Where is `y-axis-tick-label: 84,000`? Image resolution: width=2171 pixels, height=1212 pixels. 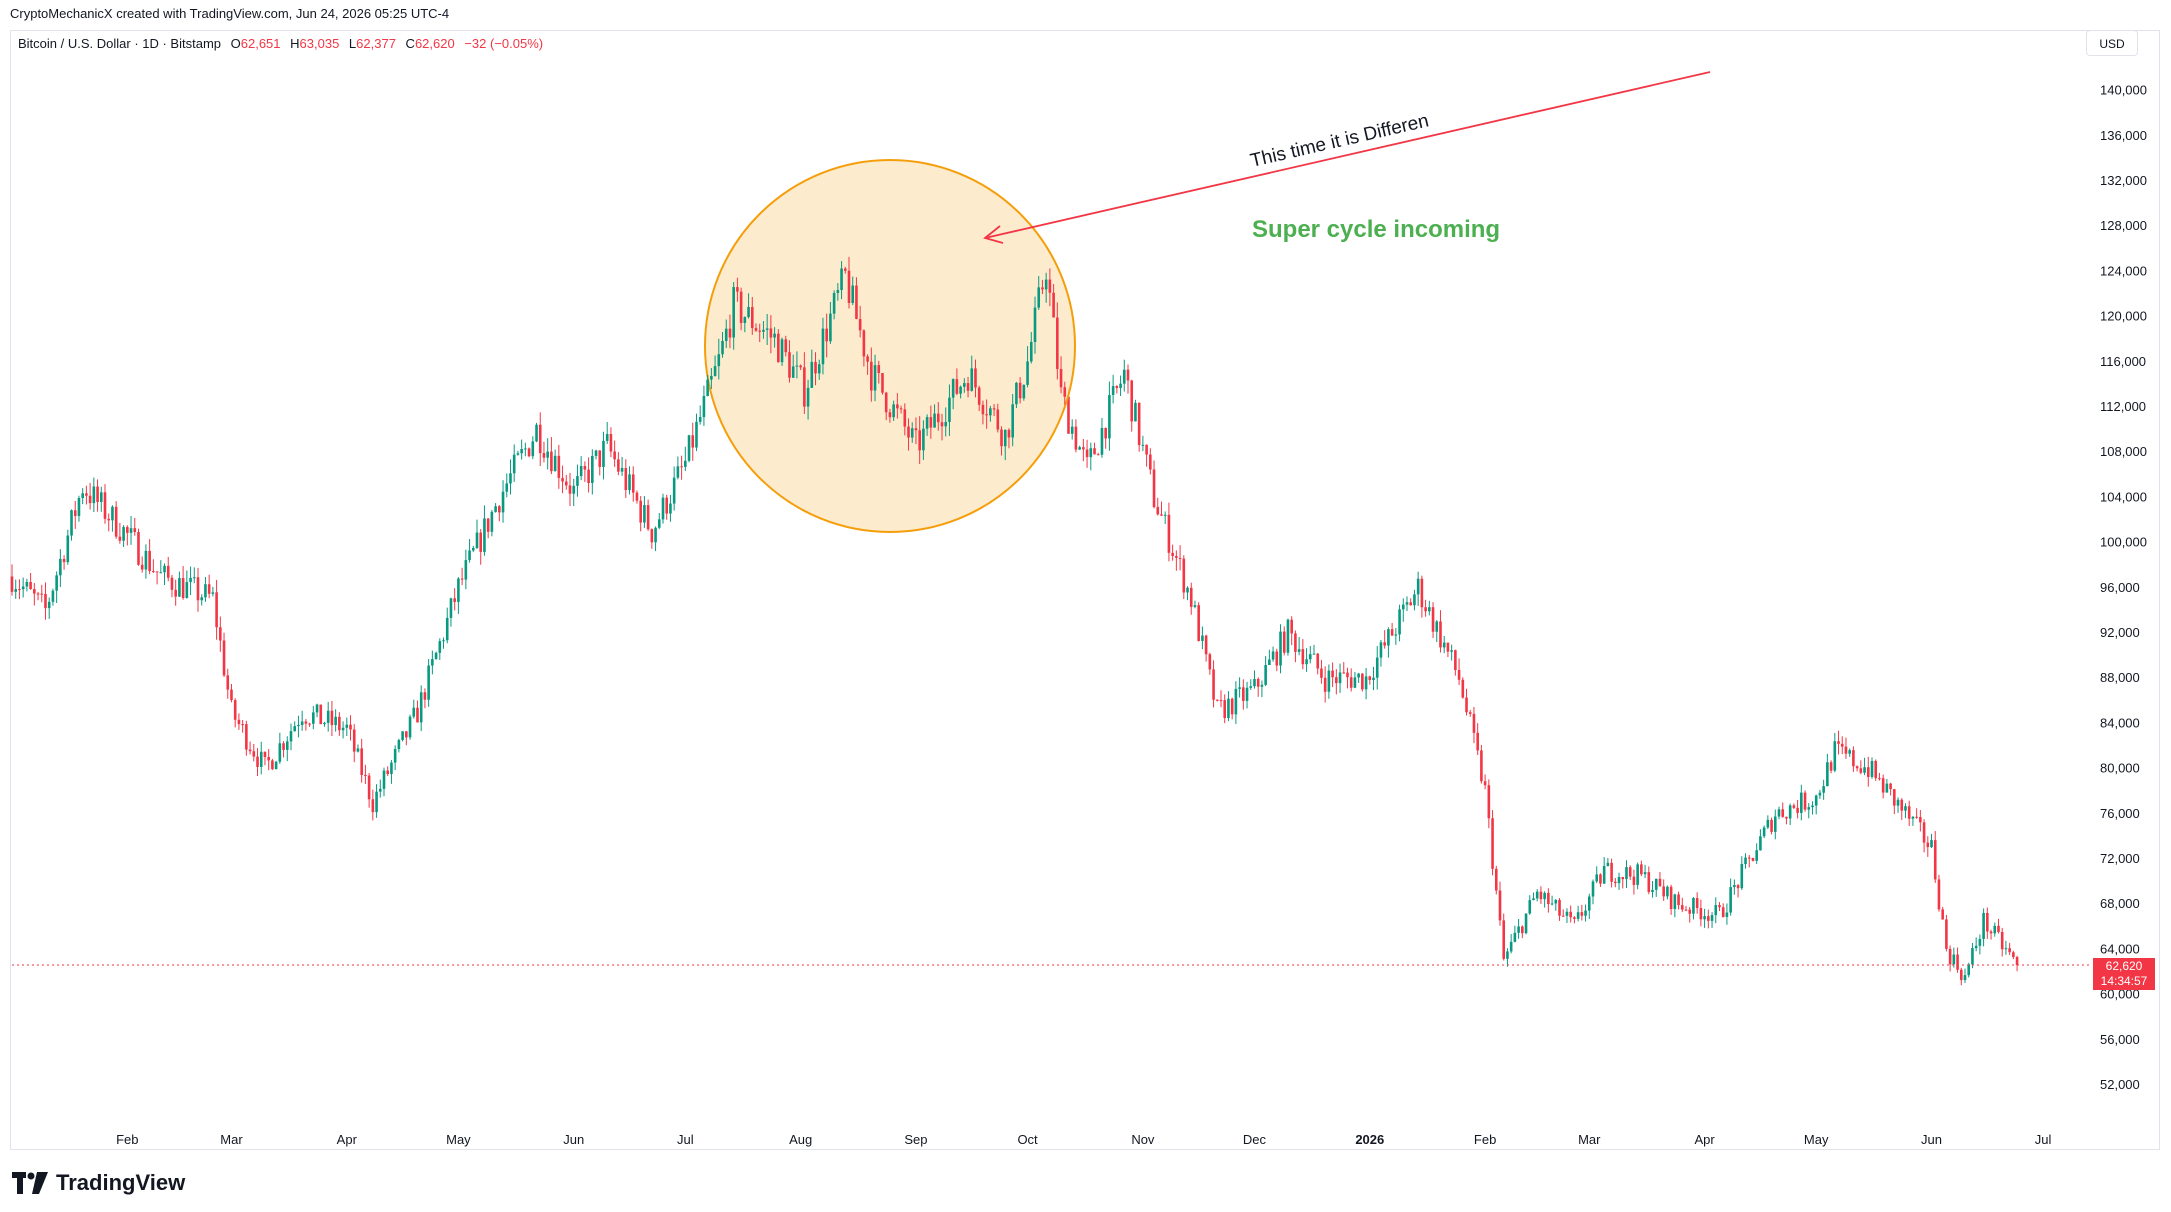
y-axis-tick-label: 84,000 is located at coordinates (2120, 722).